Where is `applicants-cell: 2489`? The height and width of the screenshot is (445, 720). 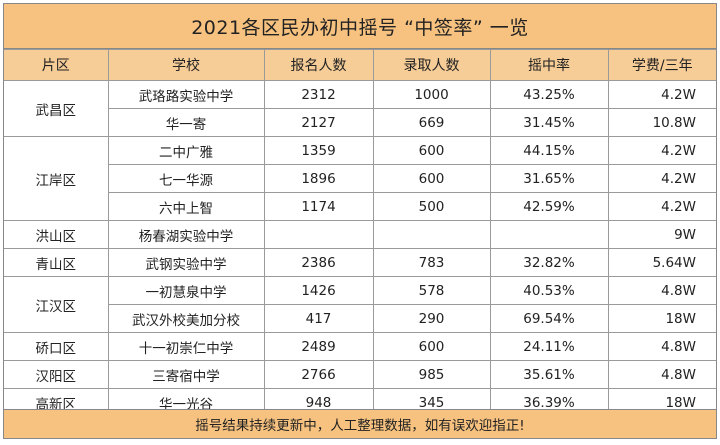 applicants-cell: 2489 is located at coordinates (318, 346).